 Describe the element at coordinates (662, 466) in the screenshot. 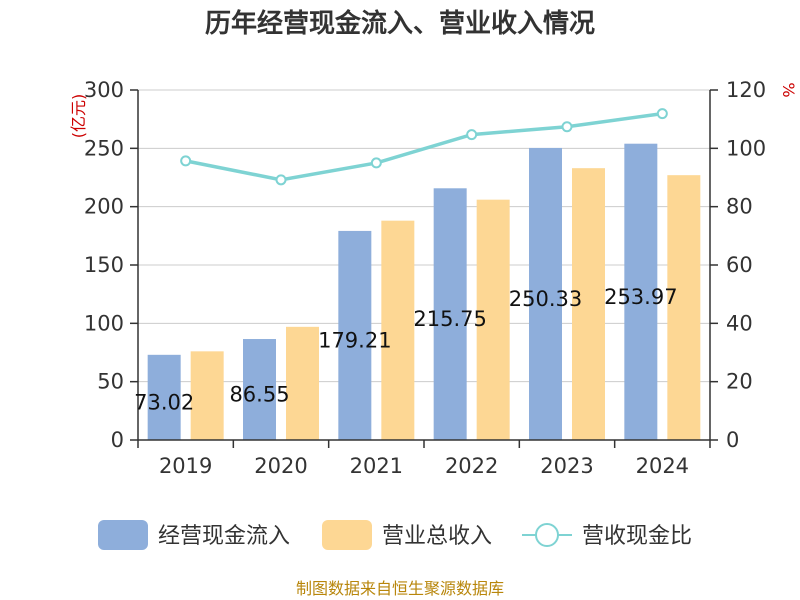

I see `x-tick-label: 2024` at that location.